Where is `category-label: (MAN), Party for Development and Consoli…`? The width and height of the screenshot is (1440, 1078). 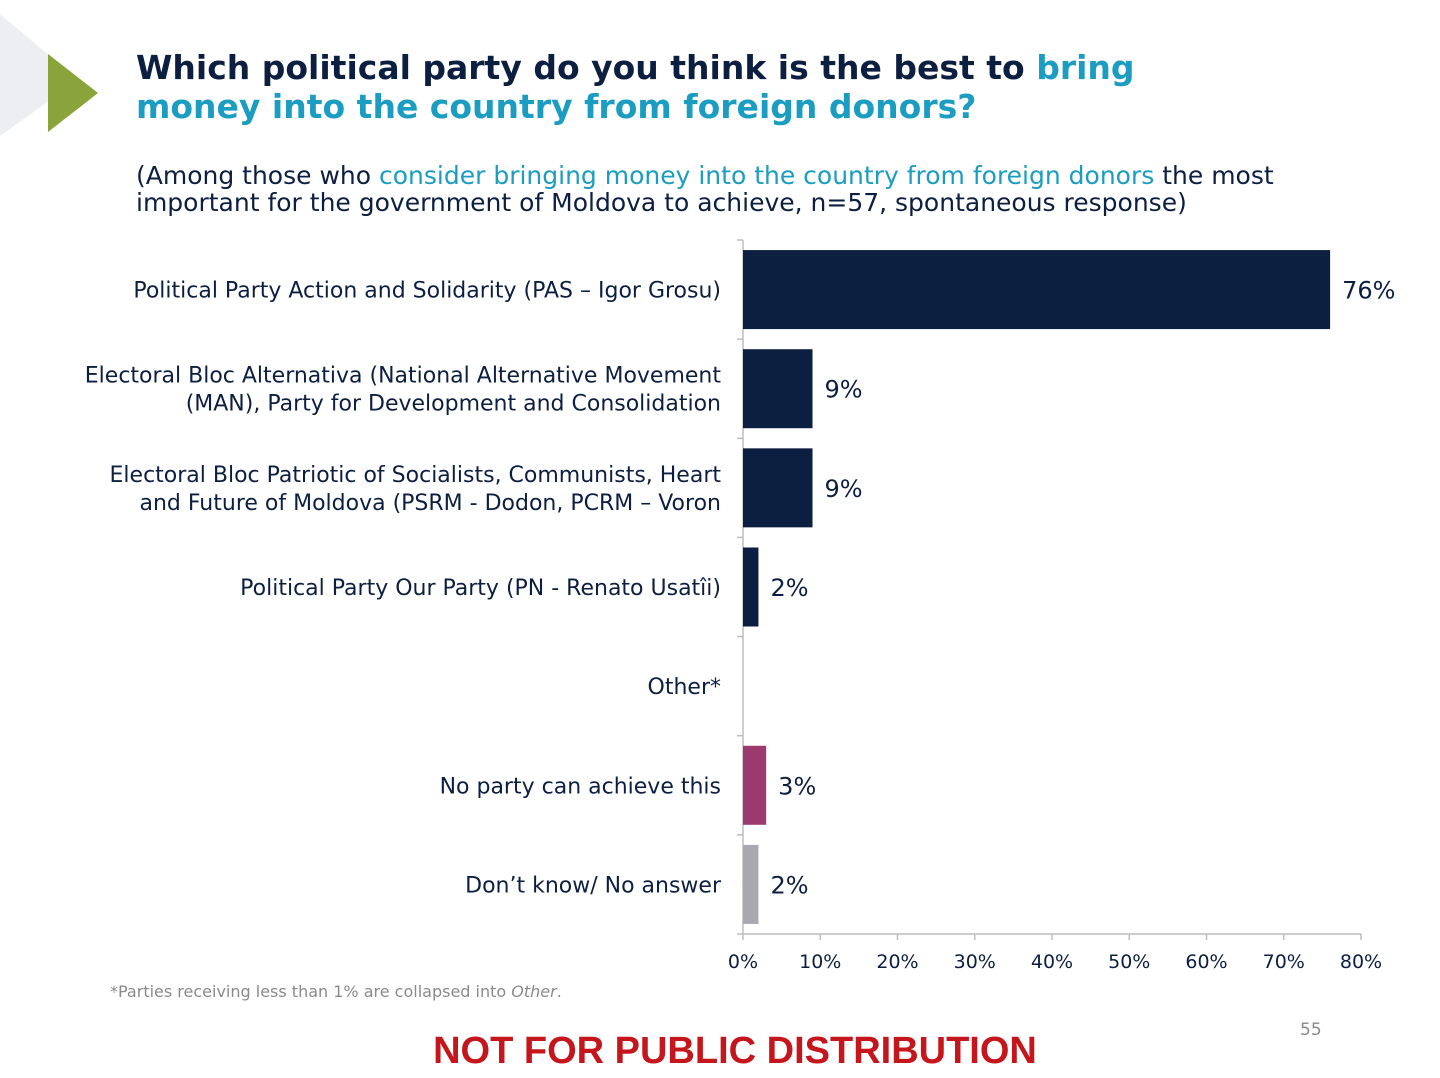
category-label: (MAN), Party for Development and Consoli… is located at coordinates (453, 404).